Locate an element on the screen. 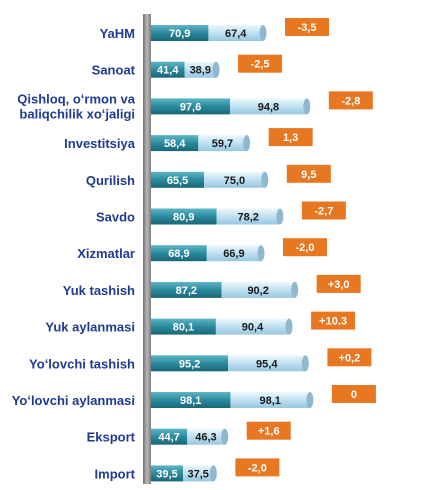 This screenshot has width=440, height=490. change-label: 0 is located at coordinates (354, 395).